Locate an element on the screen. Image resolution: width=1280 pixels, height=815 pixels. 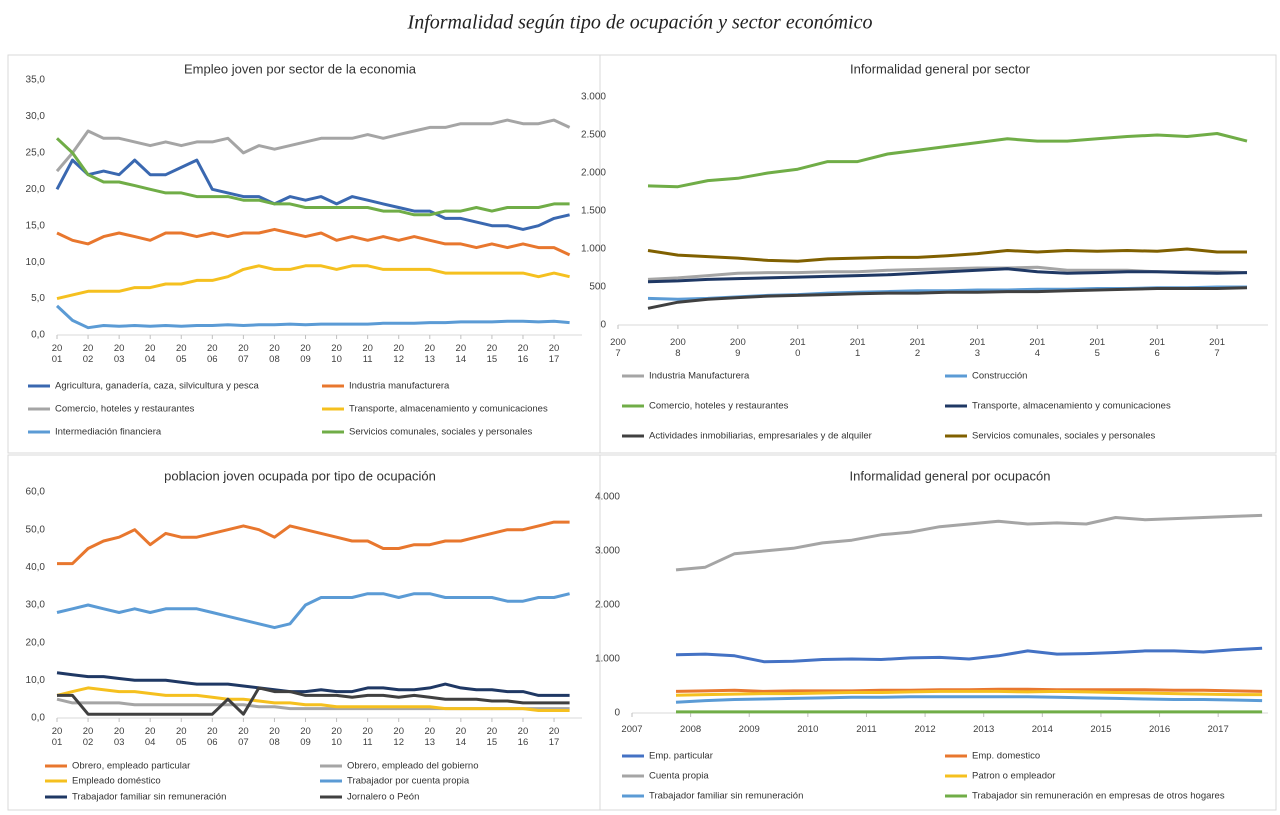
x-tick-label: 20 04 is located at coordinates (150, 737).